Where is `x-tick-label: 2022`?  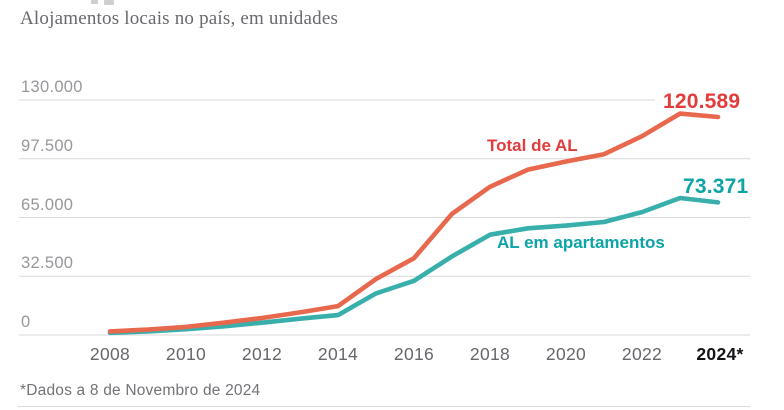
x-tick-label: 2022 is located at coordinates (642, 354).